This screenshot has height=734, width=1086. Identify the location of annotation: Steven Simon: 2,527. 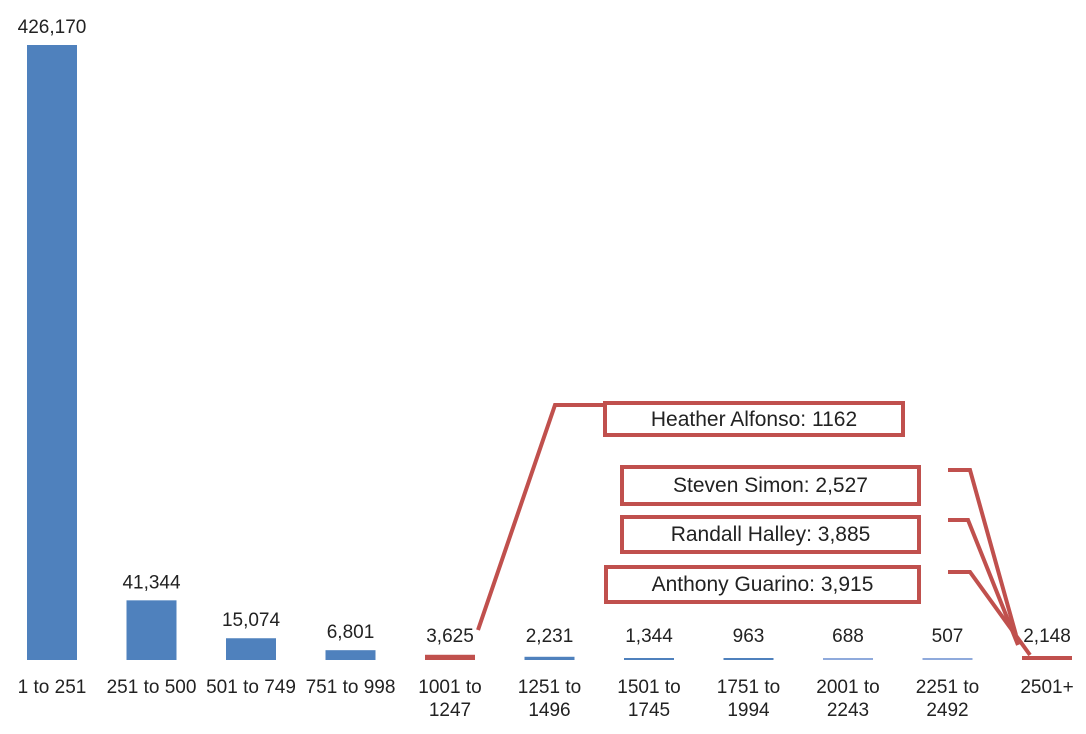
(770, 485).